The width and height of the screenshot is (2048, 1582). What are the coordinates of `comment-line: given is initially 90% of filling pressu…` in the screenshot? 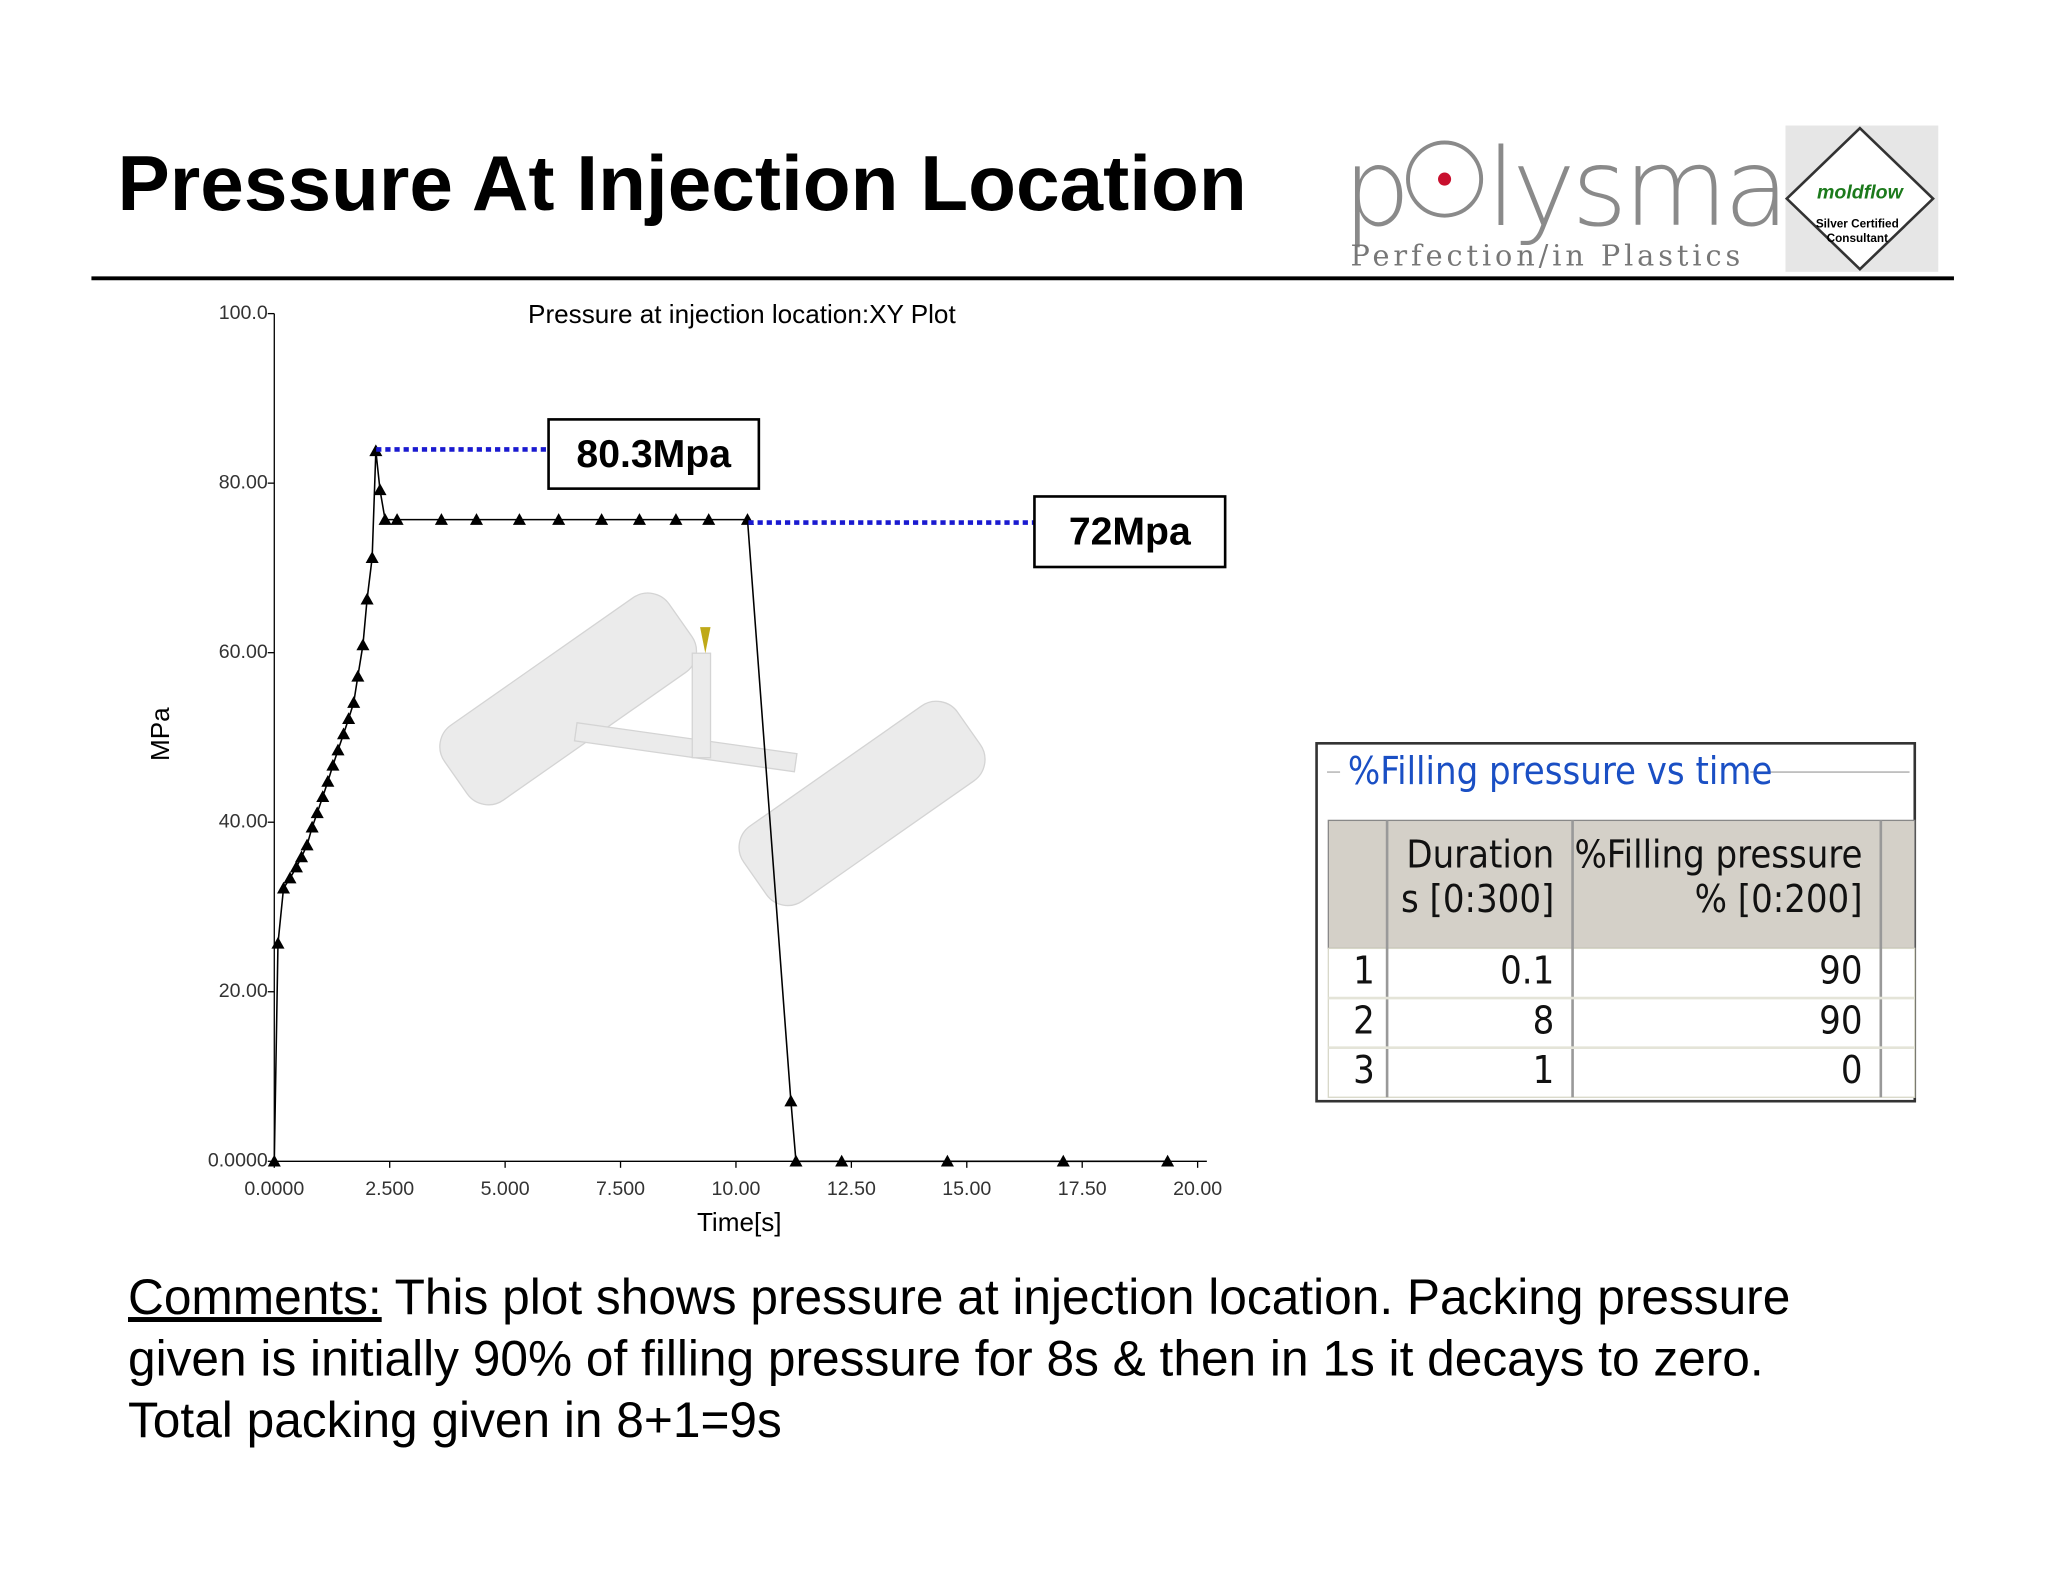 It's located at (946, 1359).